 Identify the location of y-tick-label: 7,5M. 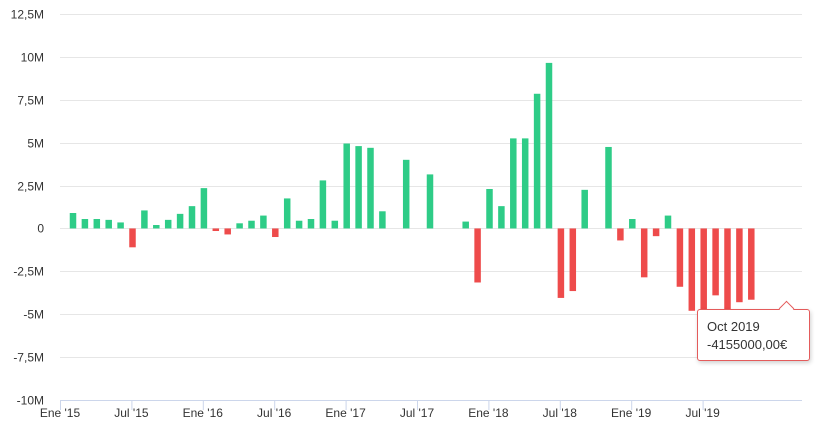
(30, 101).